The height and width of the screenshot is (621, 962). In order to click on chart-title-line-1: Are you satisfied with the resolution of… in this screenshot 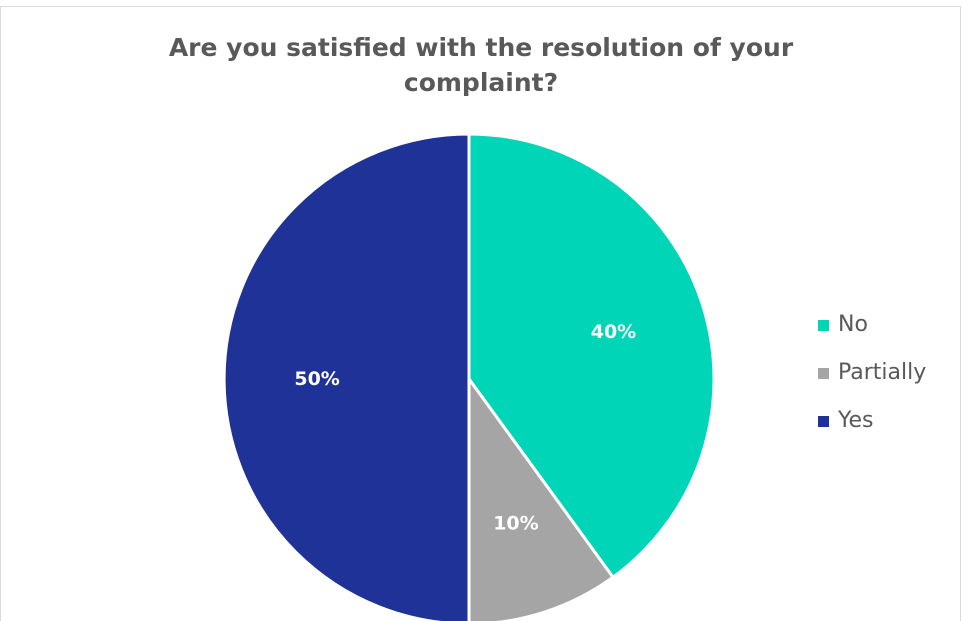, I will do `click(481, 47)`.